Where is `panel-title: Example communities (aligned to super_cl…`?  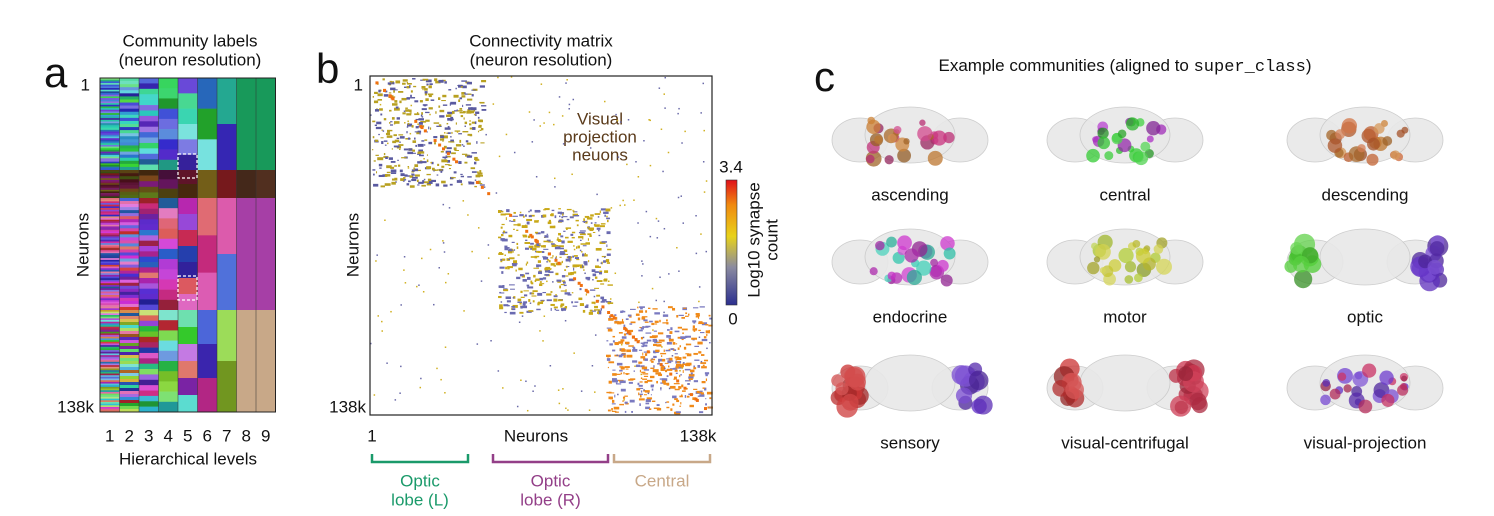 panel-title: Example communities (aligned to super_cl… is located at coordinates (1124, 66).